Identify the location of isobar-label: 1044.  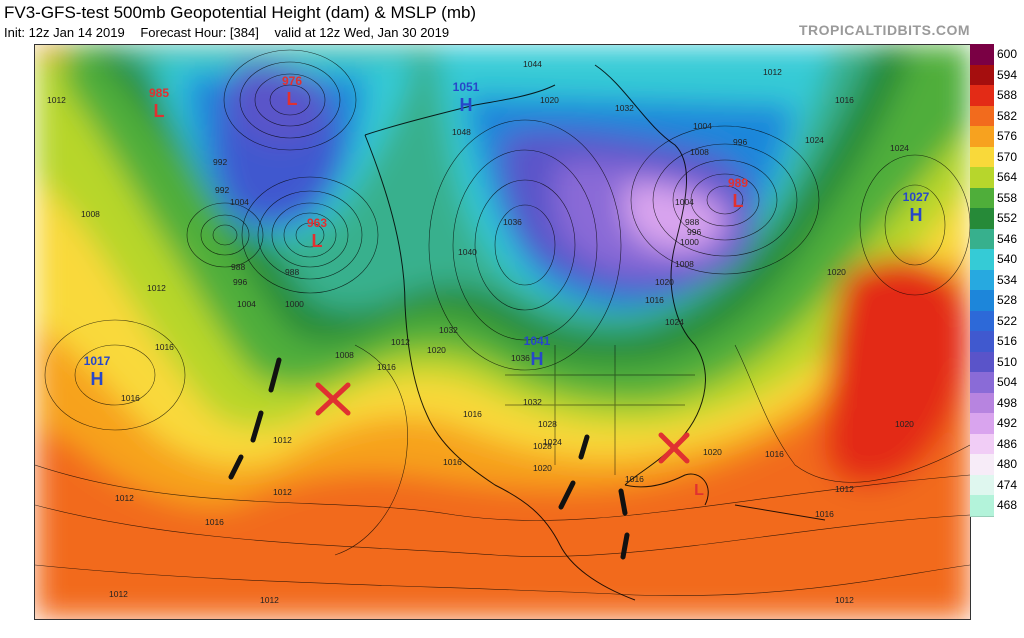
(532, 64).